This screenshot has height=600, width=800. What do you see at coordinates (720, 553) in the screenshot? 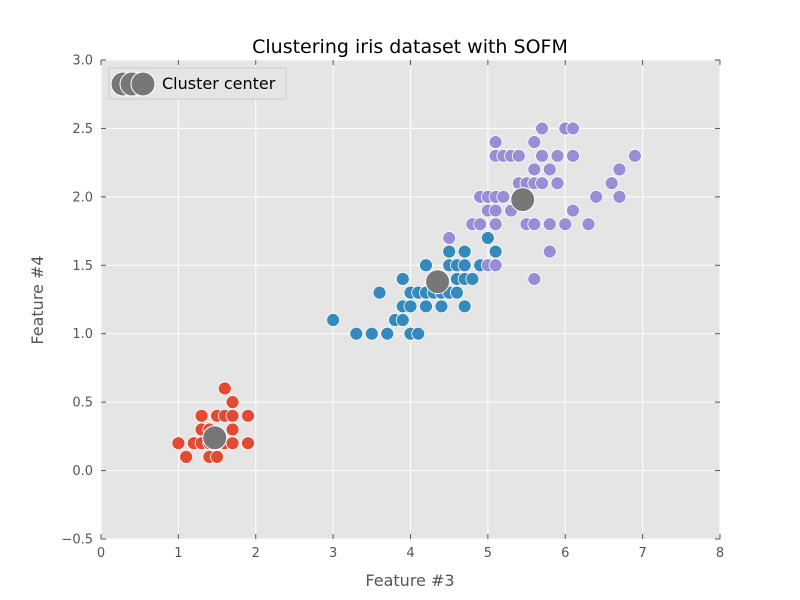
I see `x-tick-label: 8` at bounding box center [720, 553].